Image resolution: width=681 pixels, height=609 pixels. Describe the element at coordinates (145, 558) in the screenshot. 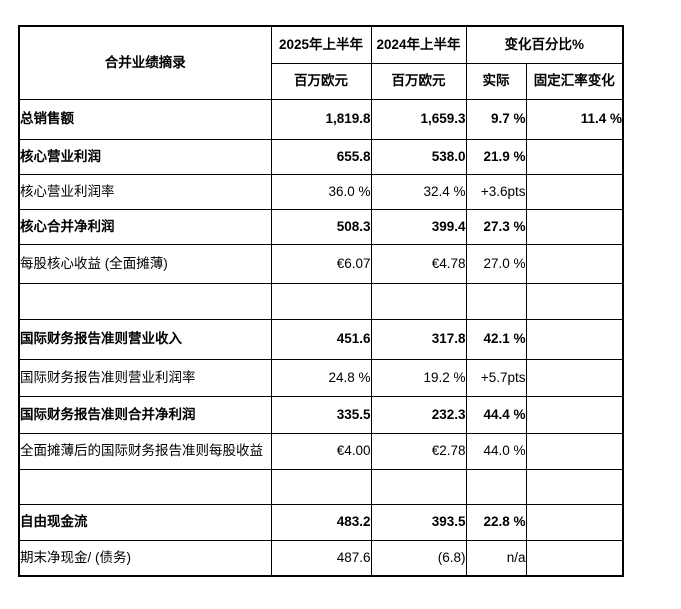

I see `row-label-cell: 期末净现金/ (债务)` at that location.